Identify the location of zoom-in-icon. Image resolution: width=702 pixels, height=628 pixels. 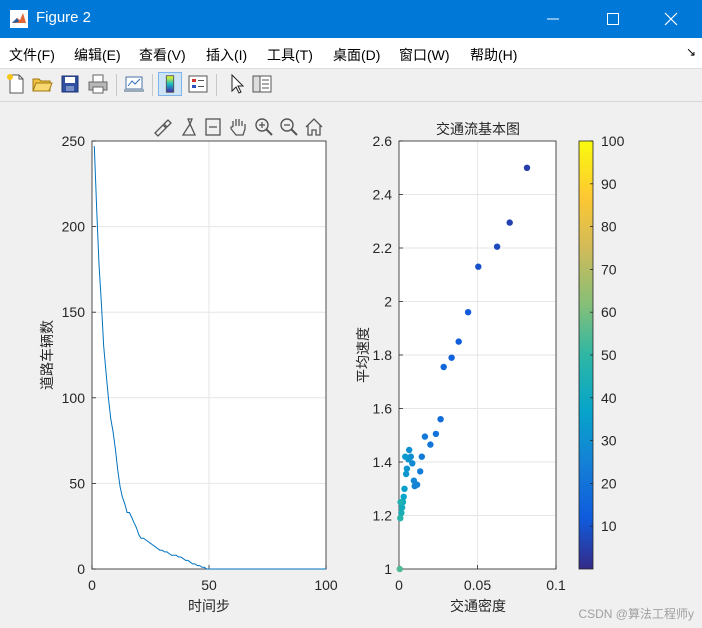
(264, 127).